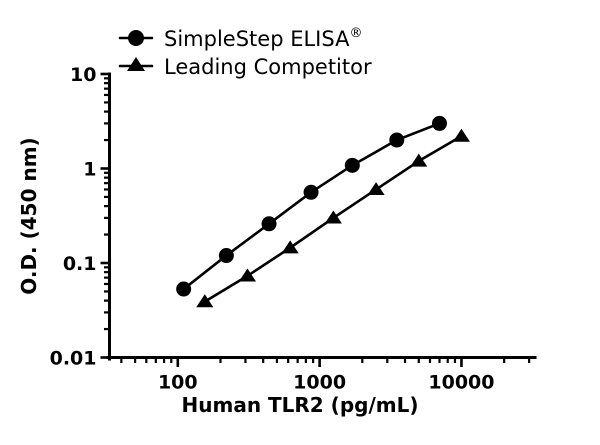 The width and height of the screenshot is (600, 445). Describe the element at coordinates (178, 383) in the screenshot. I see `x-tick-label: 100` at that location.